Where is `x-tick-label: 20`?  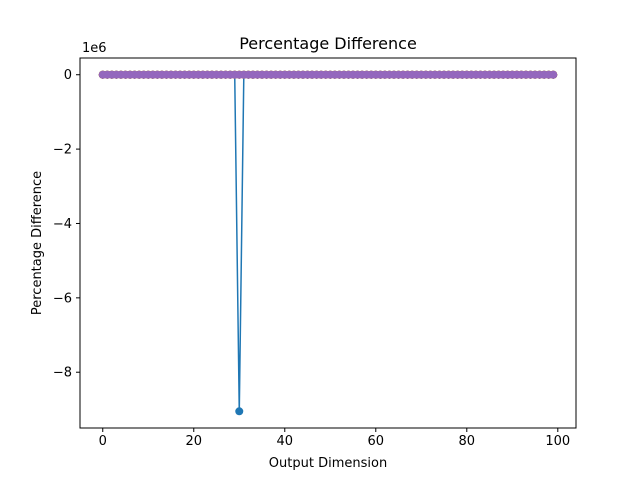
x-tick-label: 20 is located at coordinates (193, 441).